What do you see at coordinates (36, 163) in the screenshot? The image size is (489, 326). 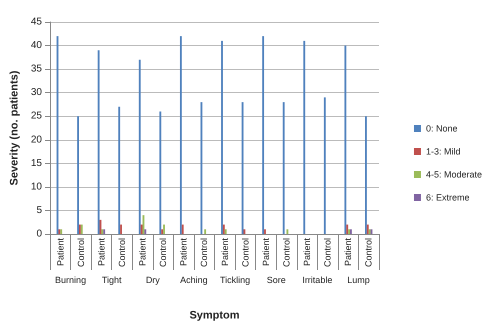 I see `y-tick-label: 15` at bounding box center [36, 163].